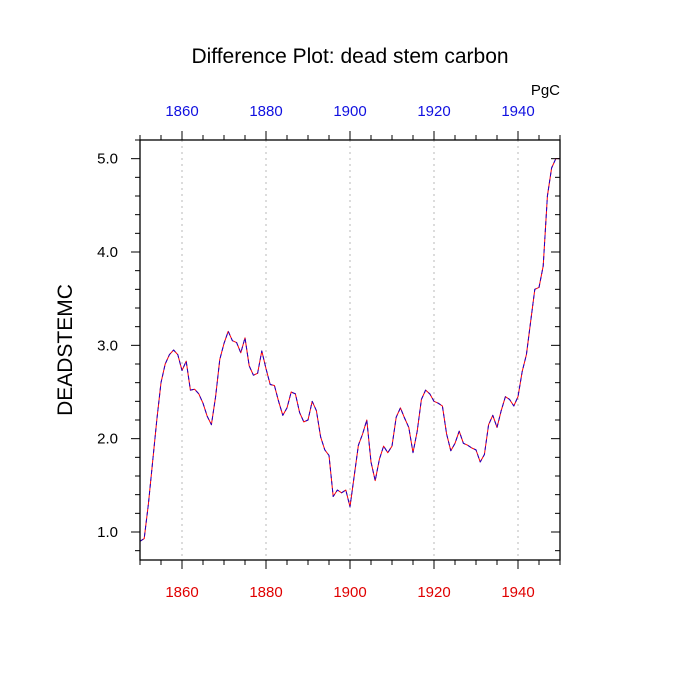 This screenshot has width=700, height=700. What do you see at coordinates (107, 439) in the screenshot?
I see `y-tick-label: 2.0` at bounding box center [107, 439].